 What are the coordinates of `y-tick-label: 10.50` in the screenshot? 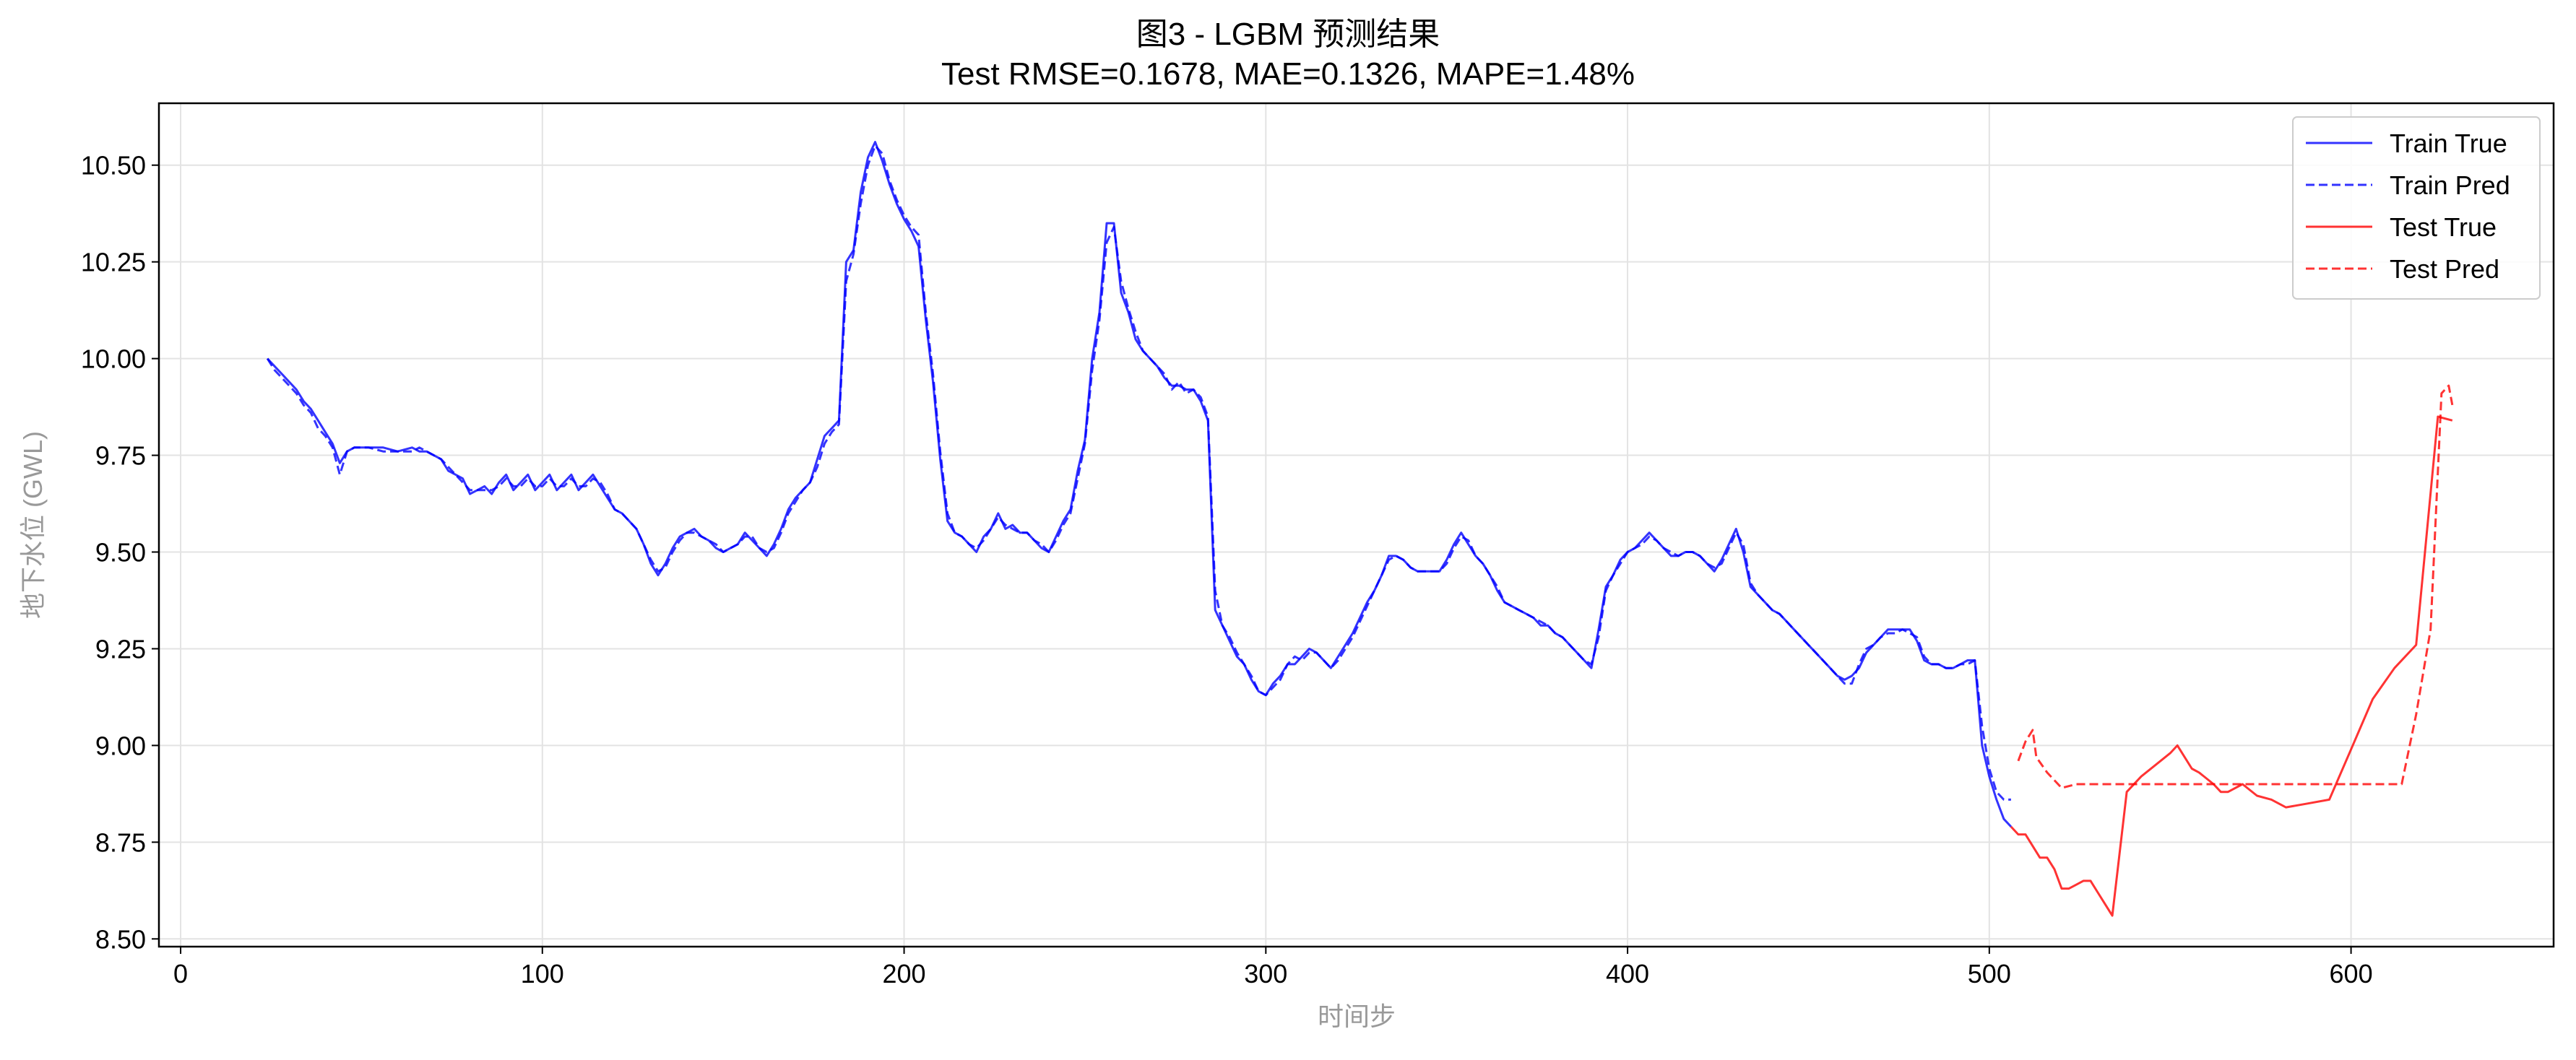 It's located at (114, 166).